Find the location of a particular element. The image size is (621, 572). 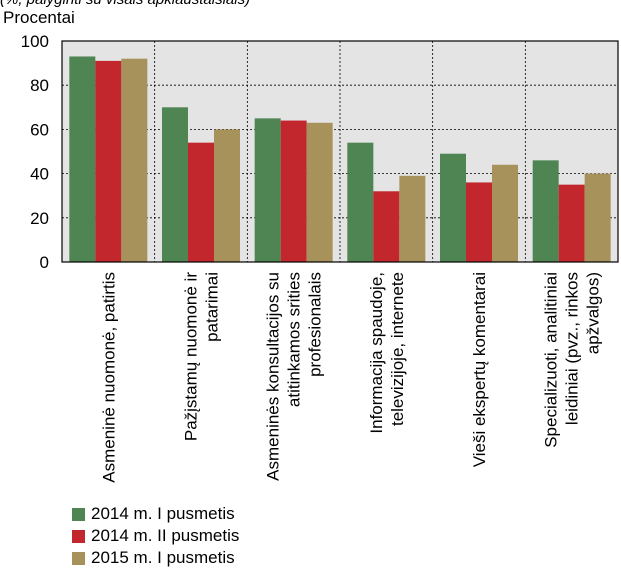

legend-item: 2015 m. I pusmetis is located at coordinates (155, 558).